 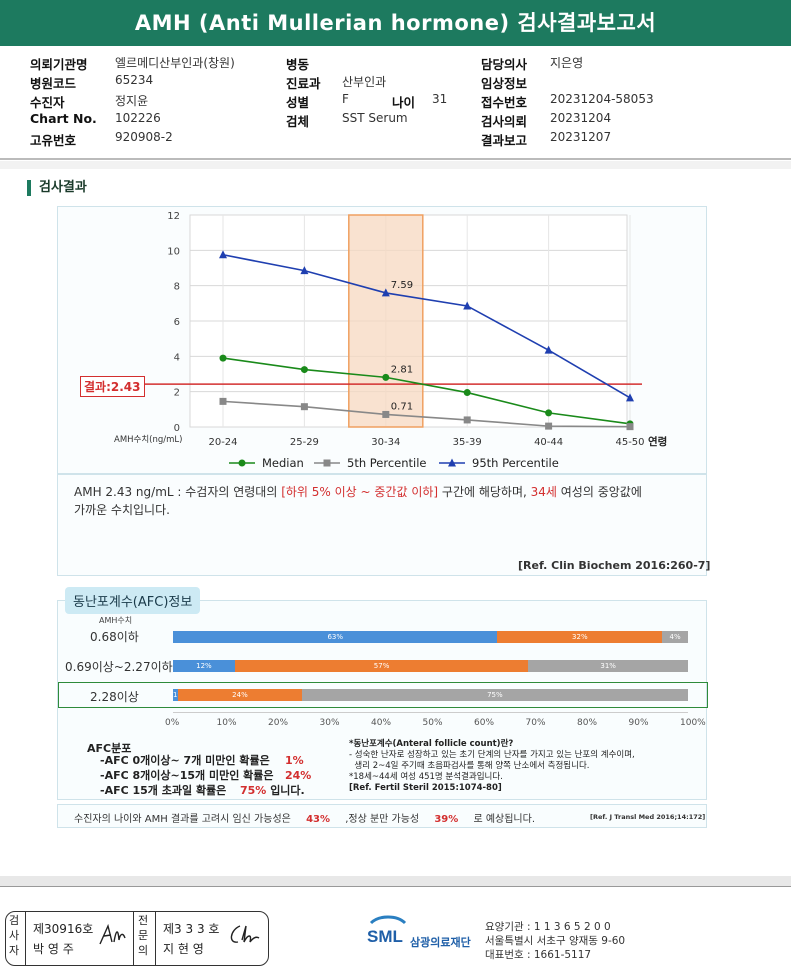 I want to click on legend-label: 5th Percentile, so click(x=387, y=463).